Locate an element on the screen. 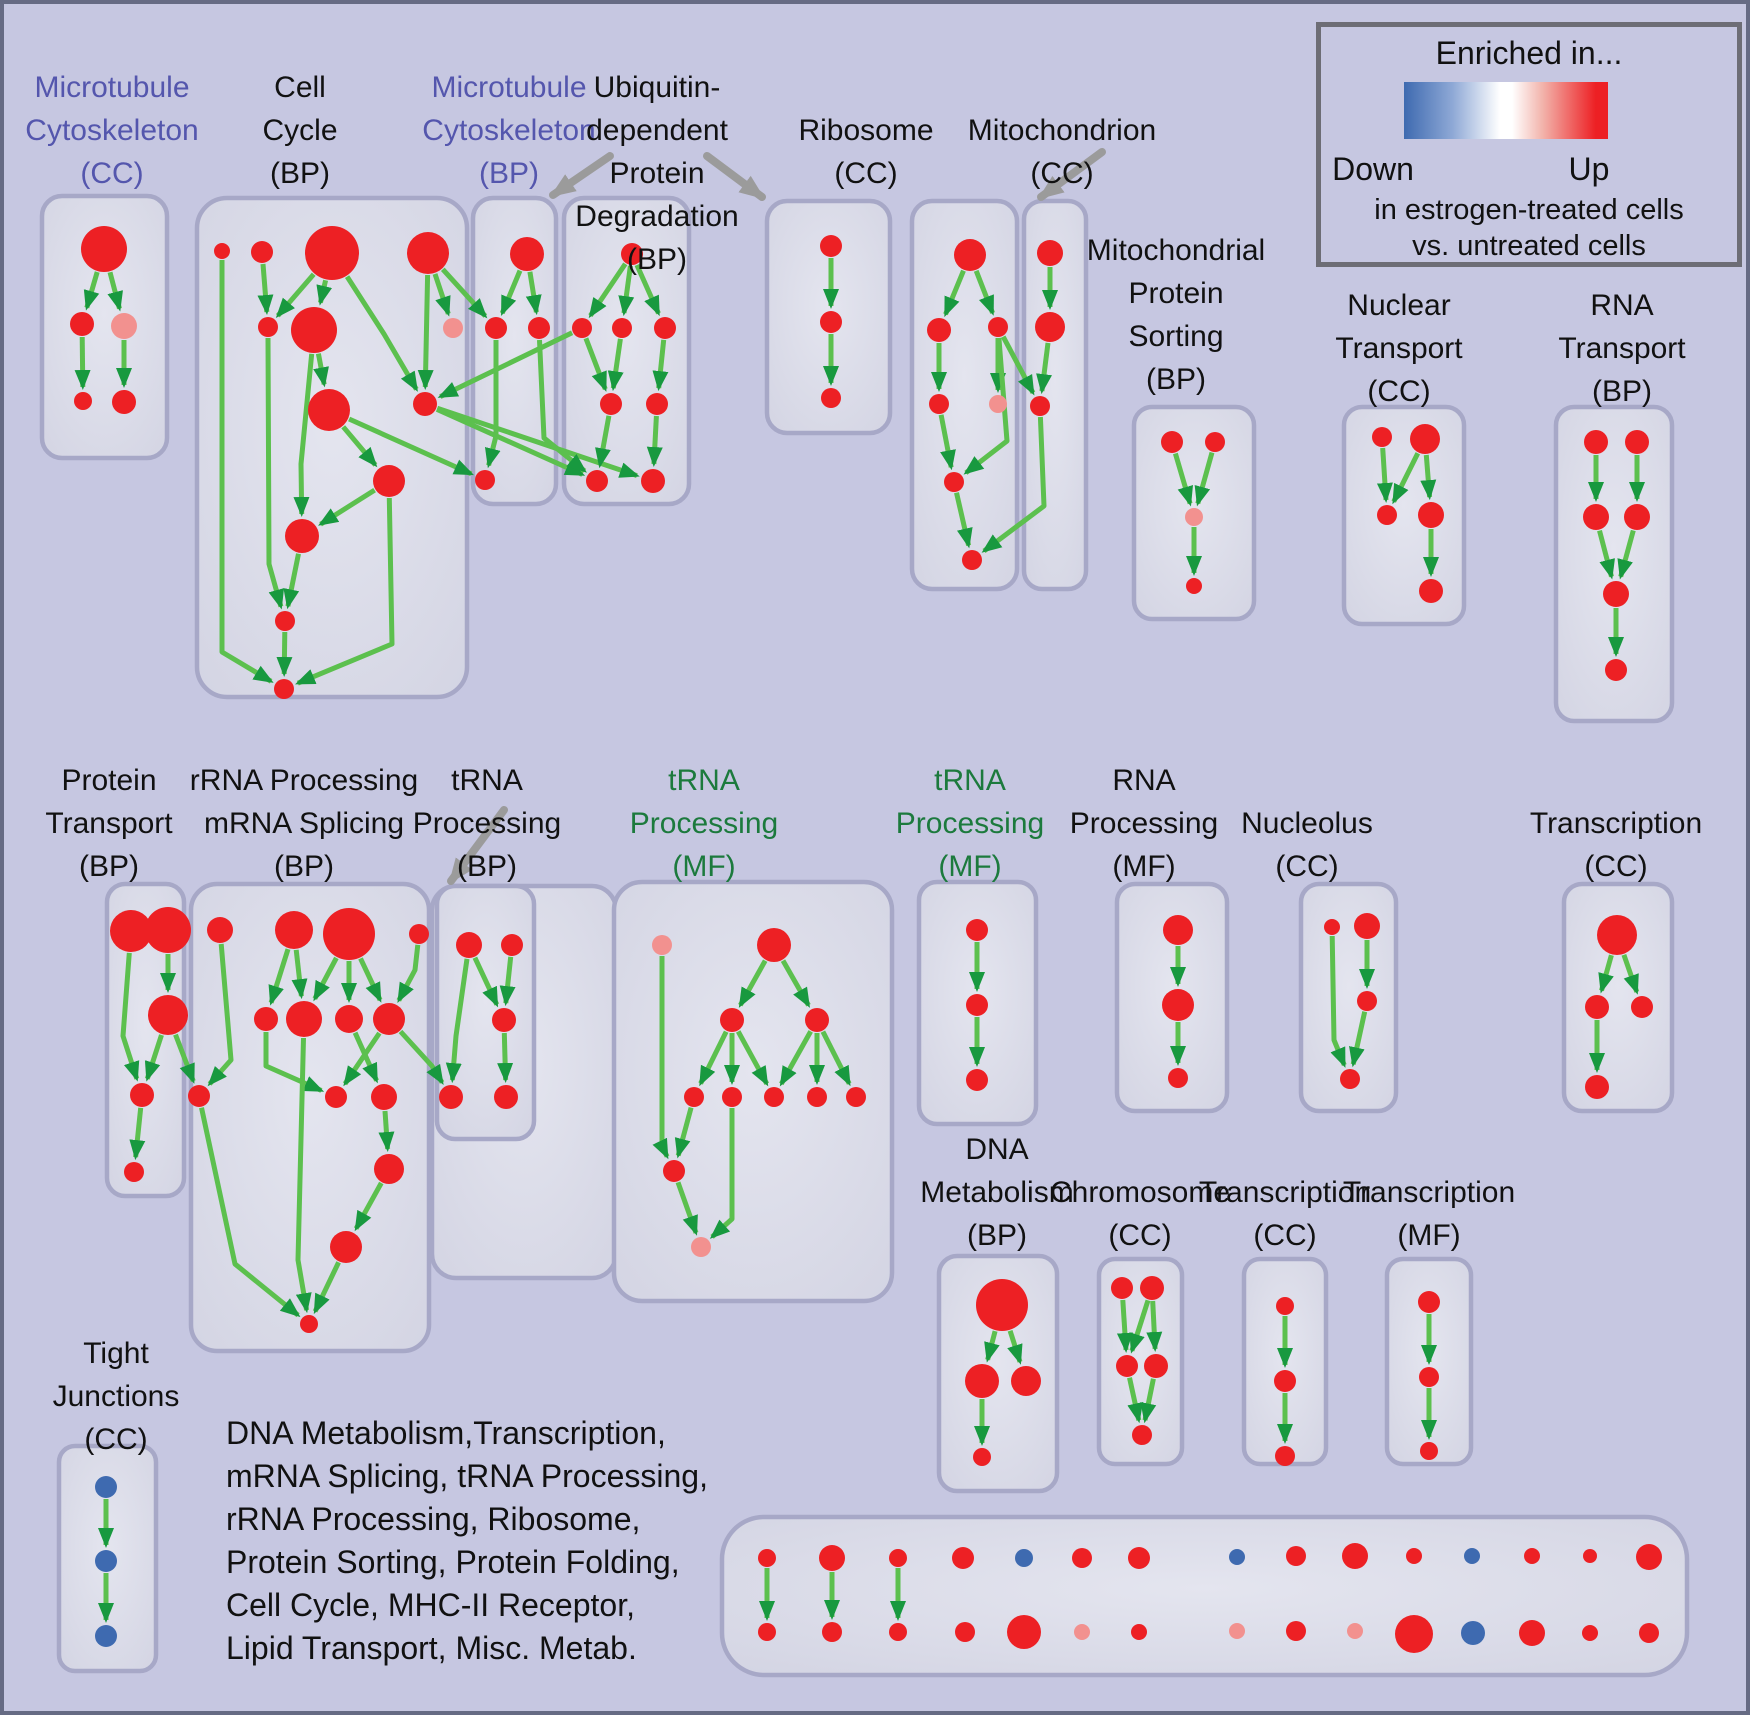 This screenshot has height=1715, width=1750. cluster-label-line: mRNA Splicing is located at coordinates (304, 823).